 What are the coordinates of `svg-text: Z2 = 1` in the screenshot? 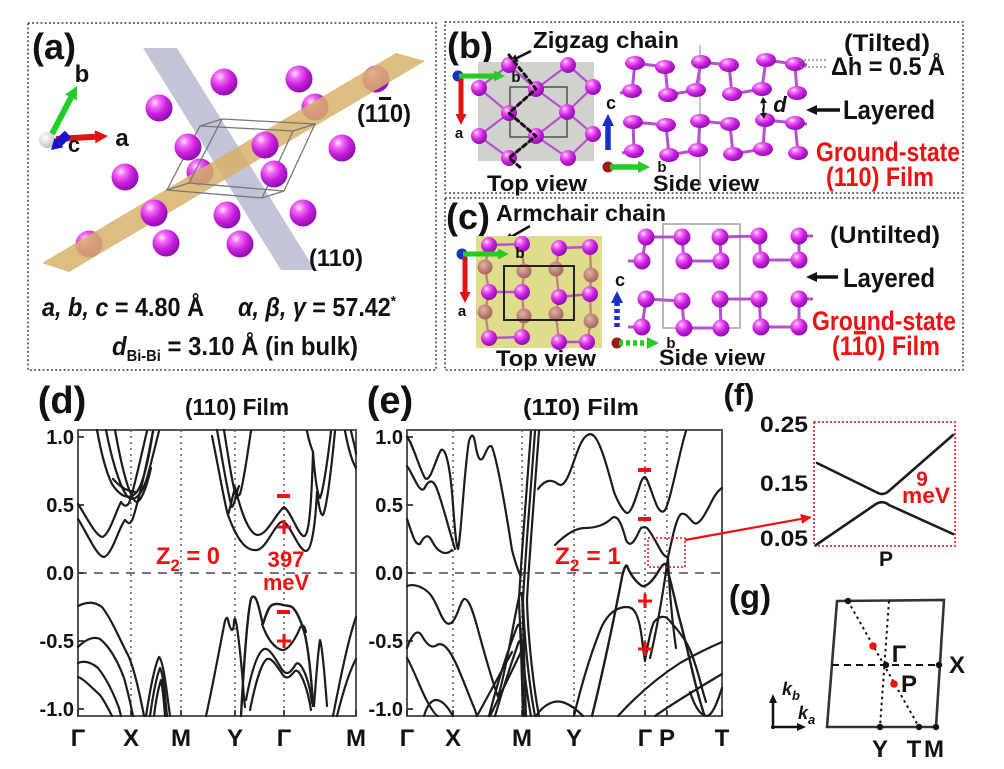 It's located at (588, 559).